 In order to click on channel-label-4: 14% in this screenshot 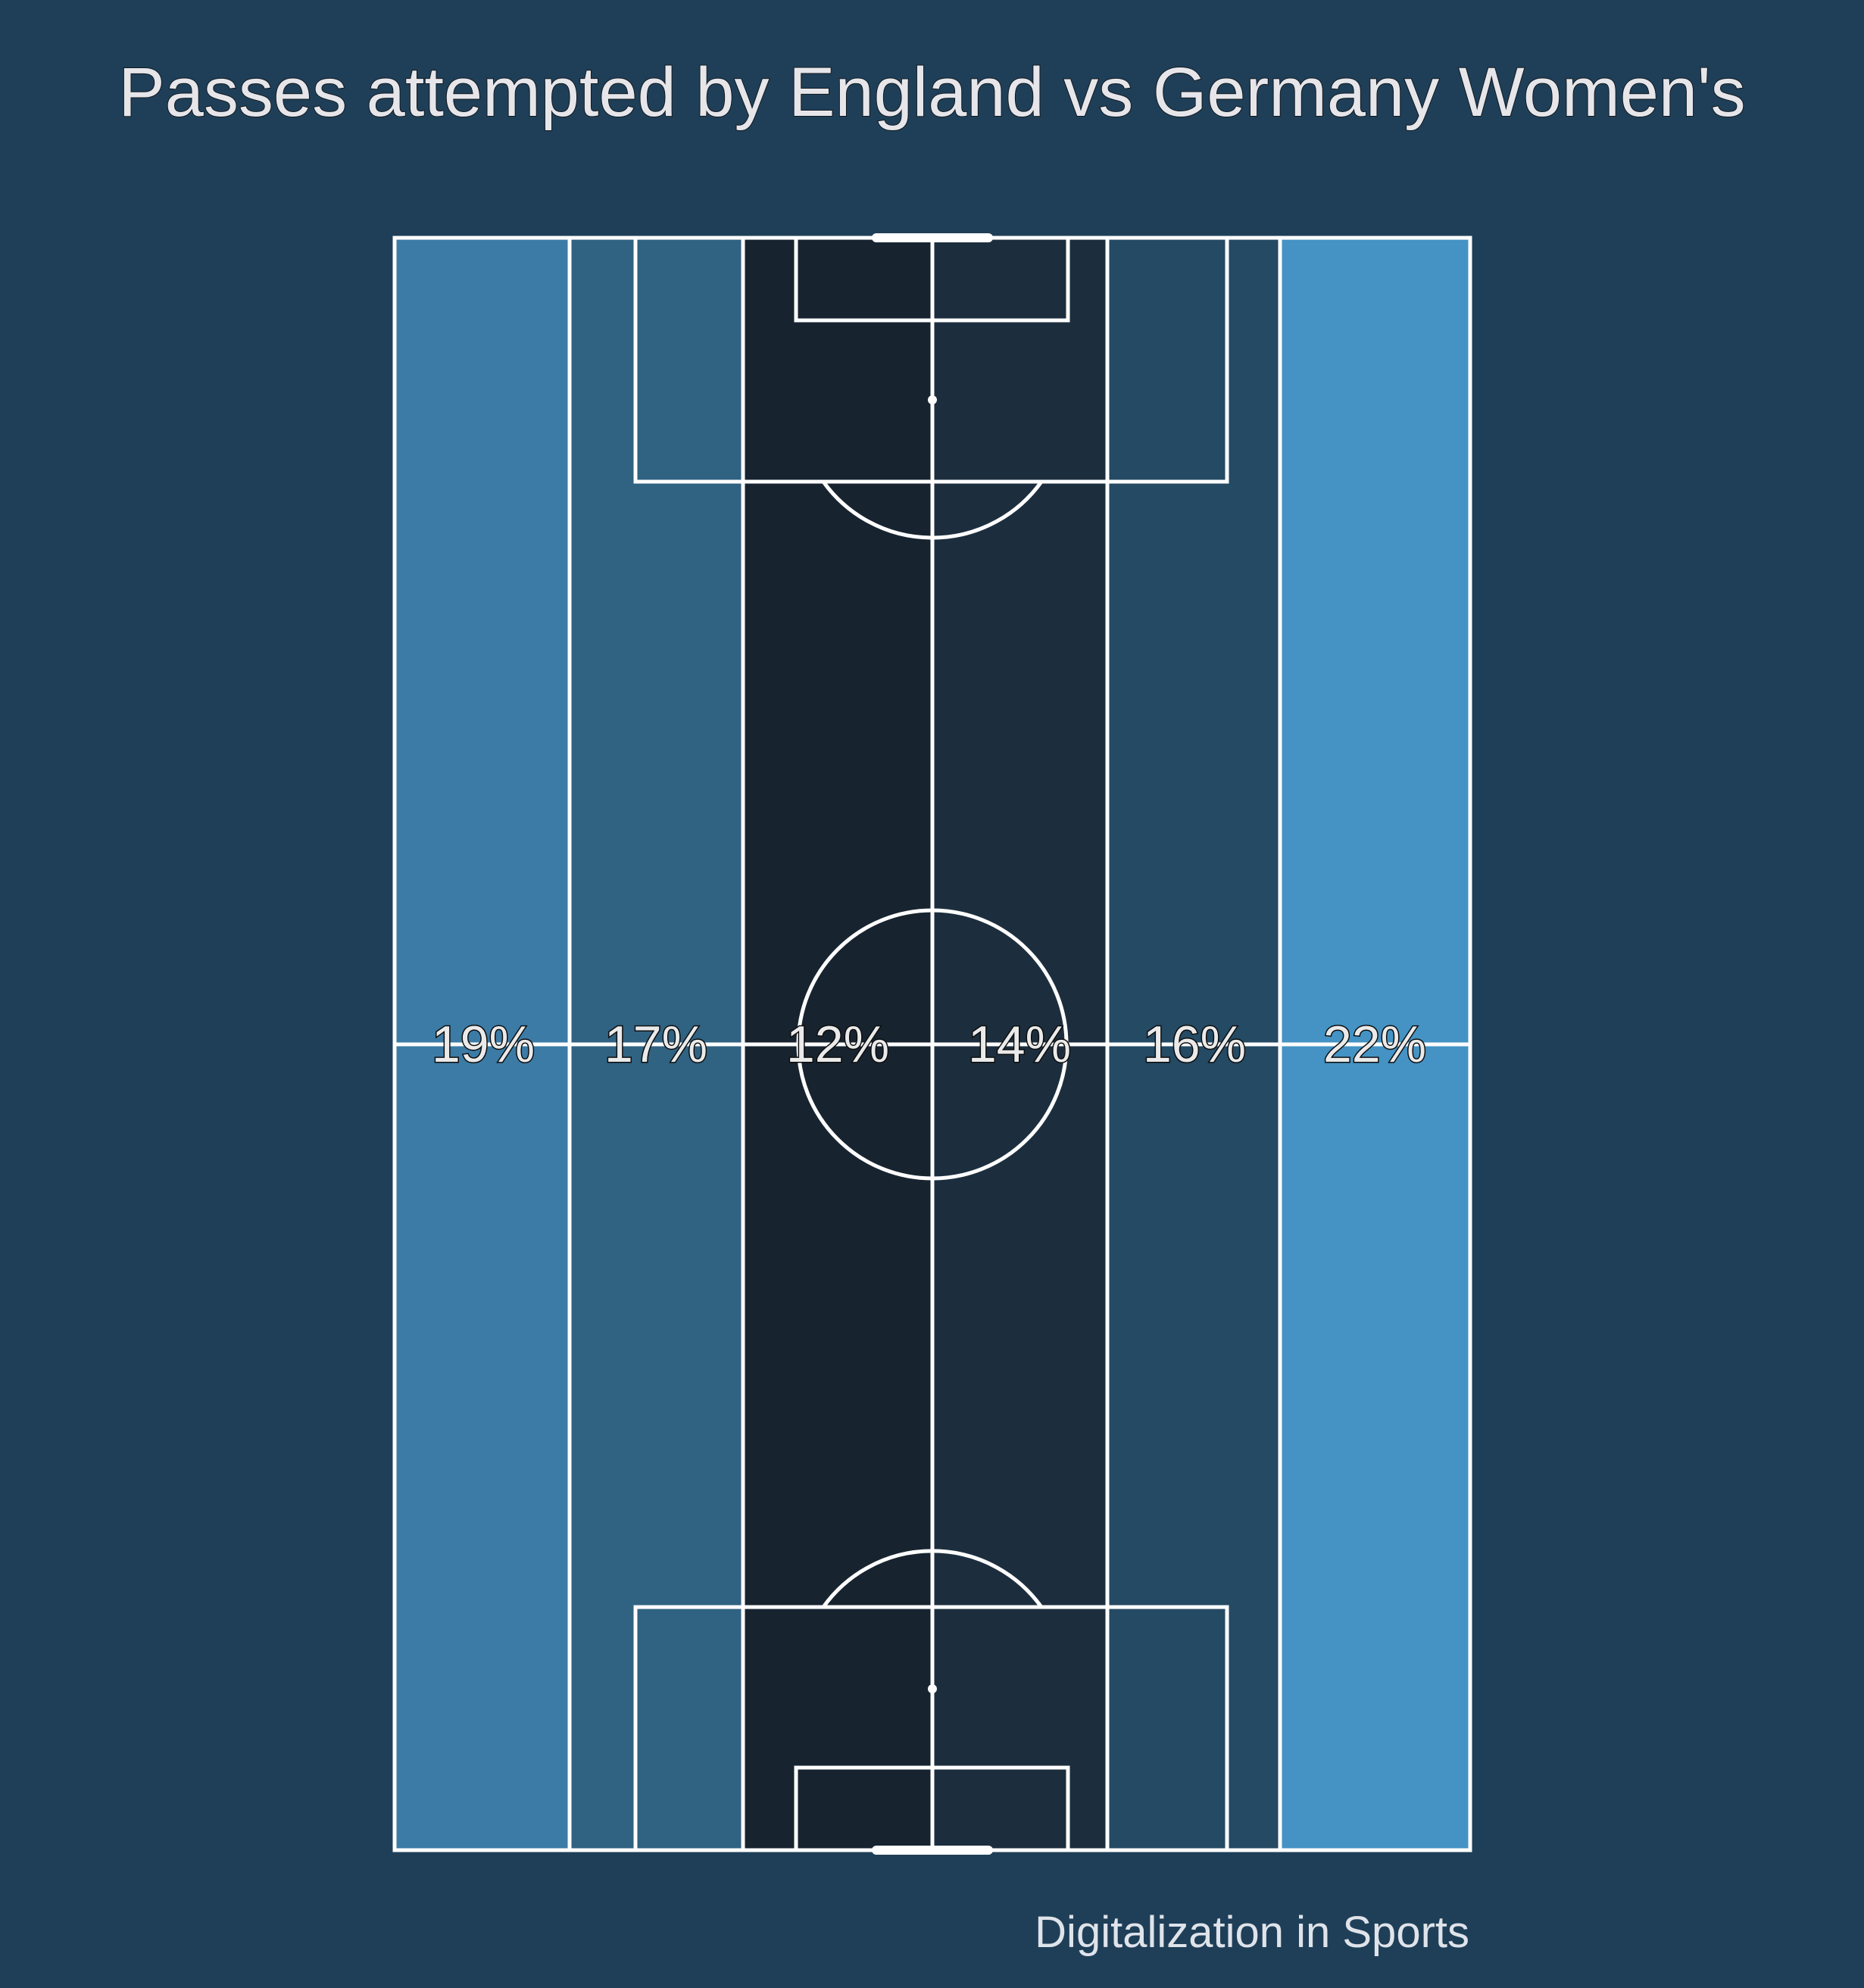, I will do `click(1019, 1044)`.